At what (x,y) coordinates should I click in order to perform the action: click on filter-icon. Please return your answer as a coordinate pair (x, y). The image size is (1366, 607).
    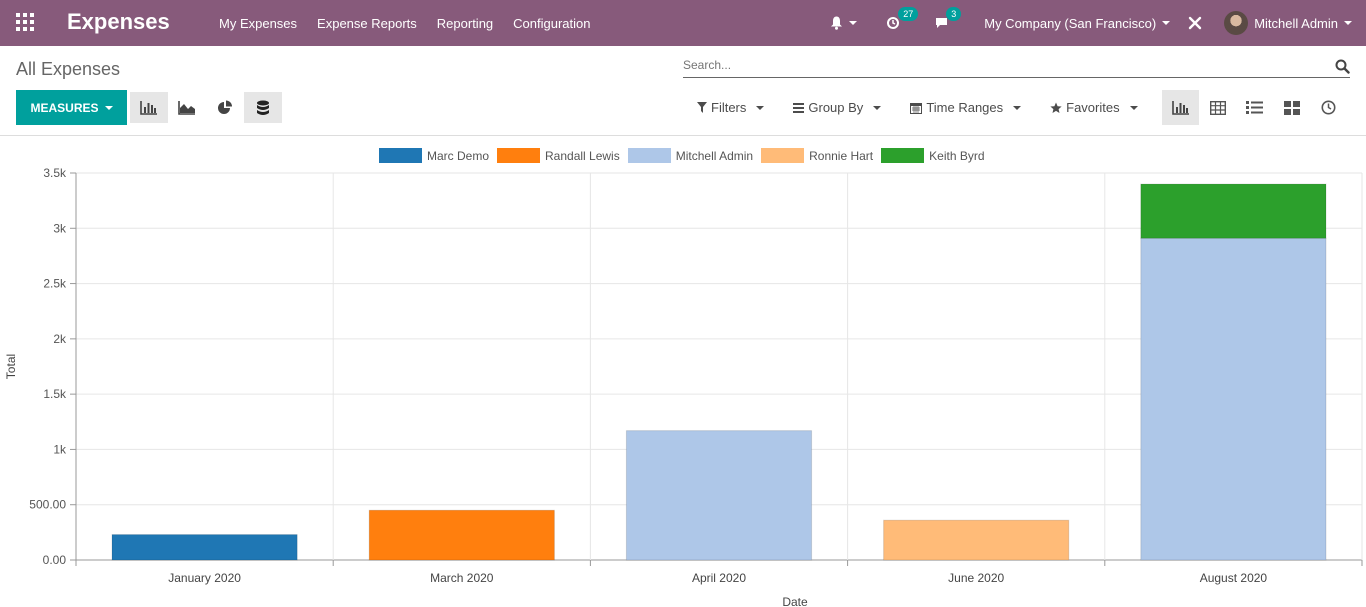
    Looking at the image, I should click on (702, 107).